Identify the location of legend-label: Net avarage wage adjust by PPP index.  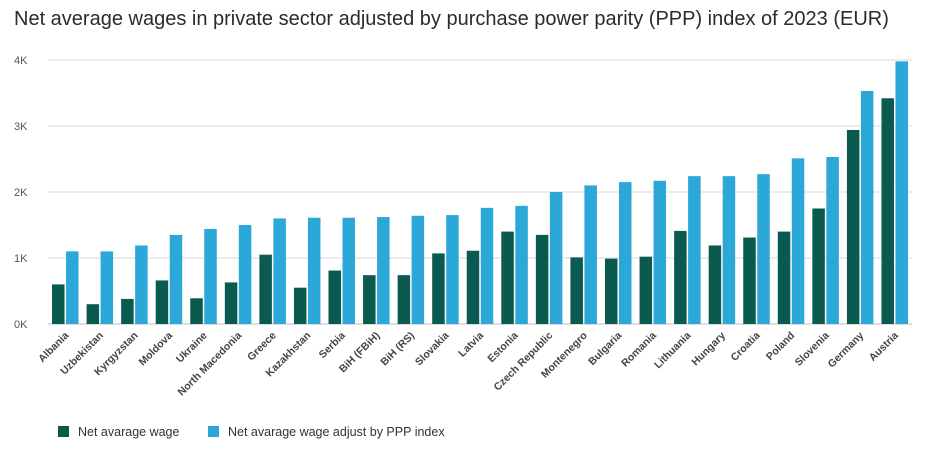
(336, 432).